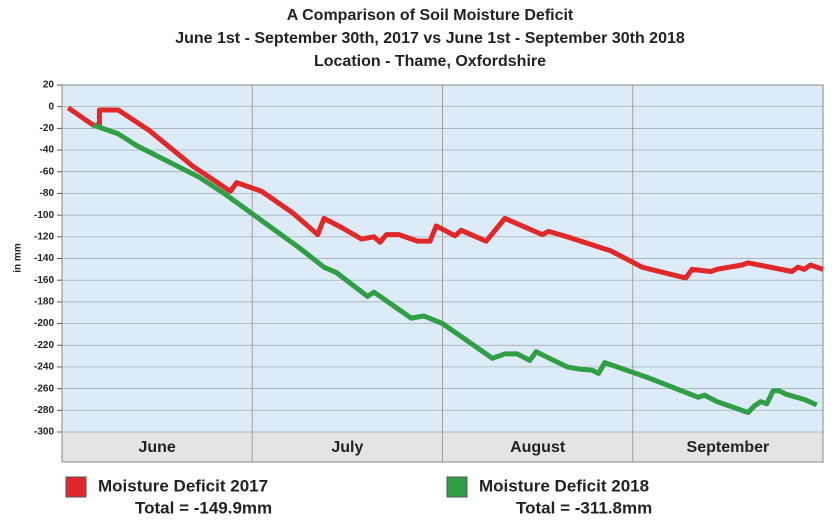  What do you see at coordinates (44, 215) in the screenshot?
I see `y-tick-label: -100` at bounding box center [44, 215].